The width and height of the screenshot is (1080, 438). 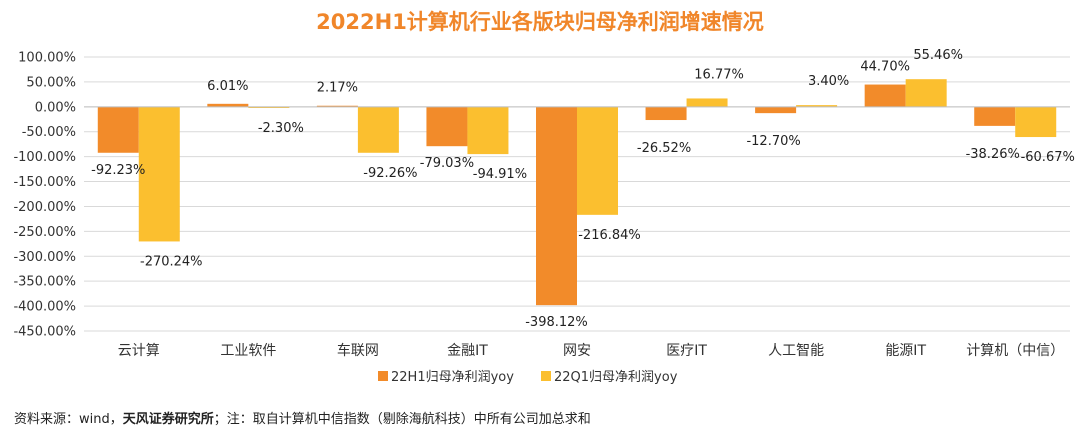 What do you see at coordinates (556, 322) in the screenshot?
I see `data-label-22h1: -398.12%` at bounding box center [556, 322].